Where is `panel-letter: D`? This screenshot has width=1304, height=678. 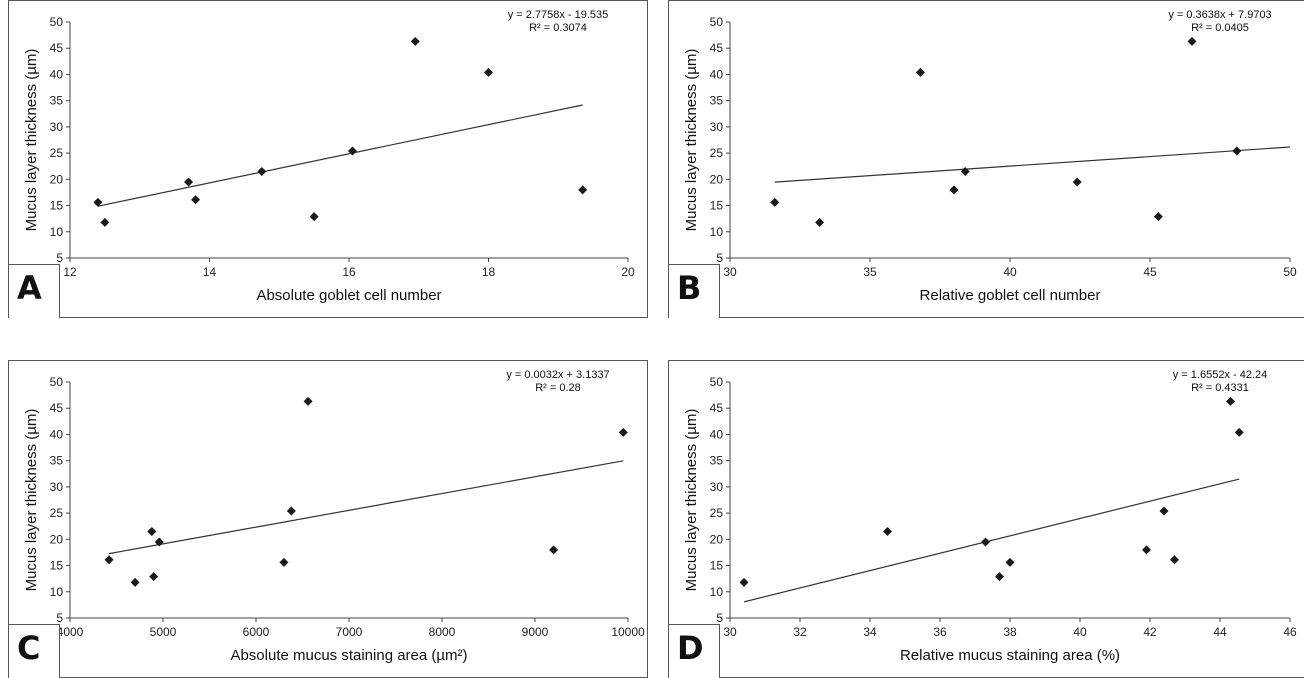
panel-letter: D is located at coordinates (690, 648).